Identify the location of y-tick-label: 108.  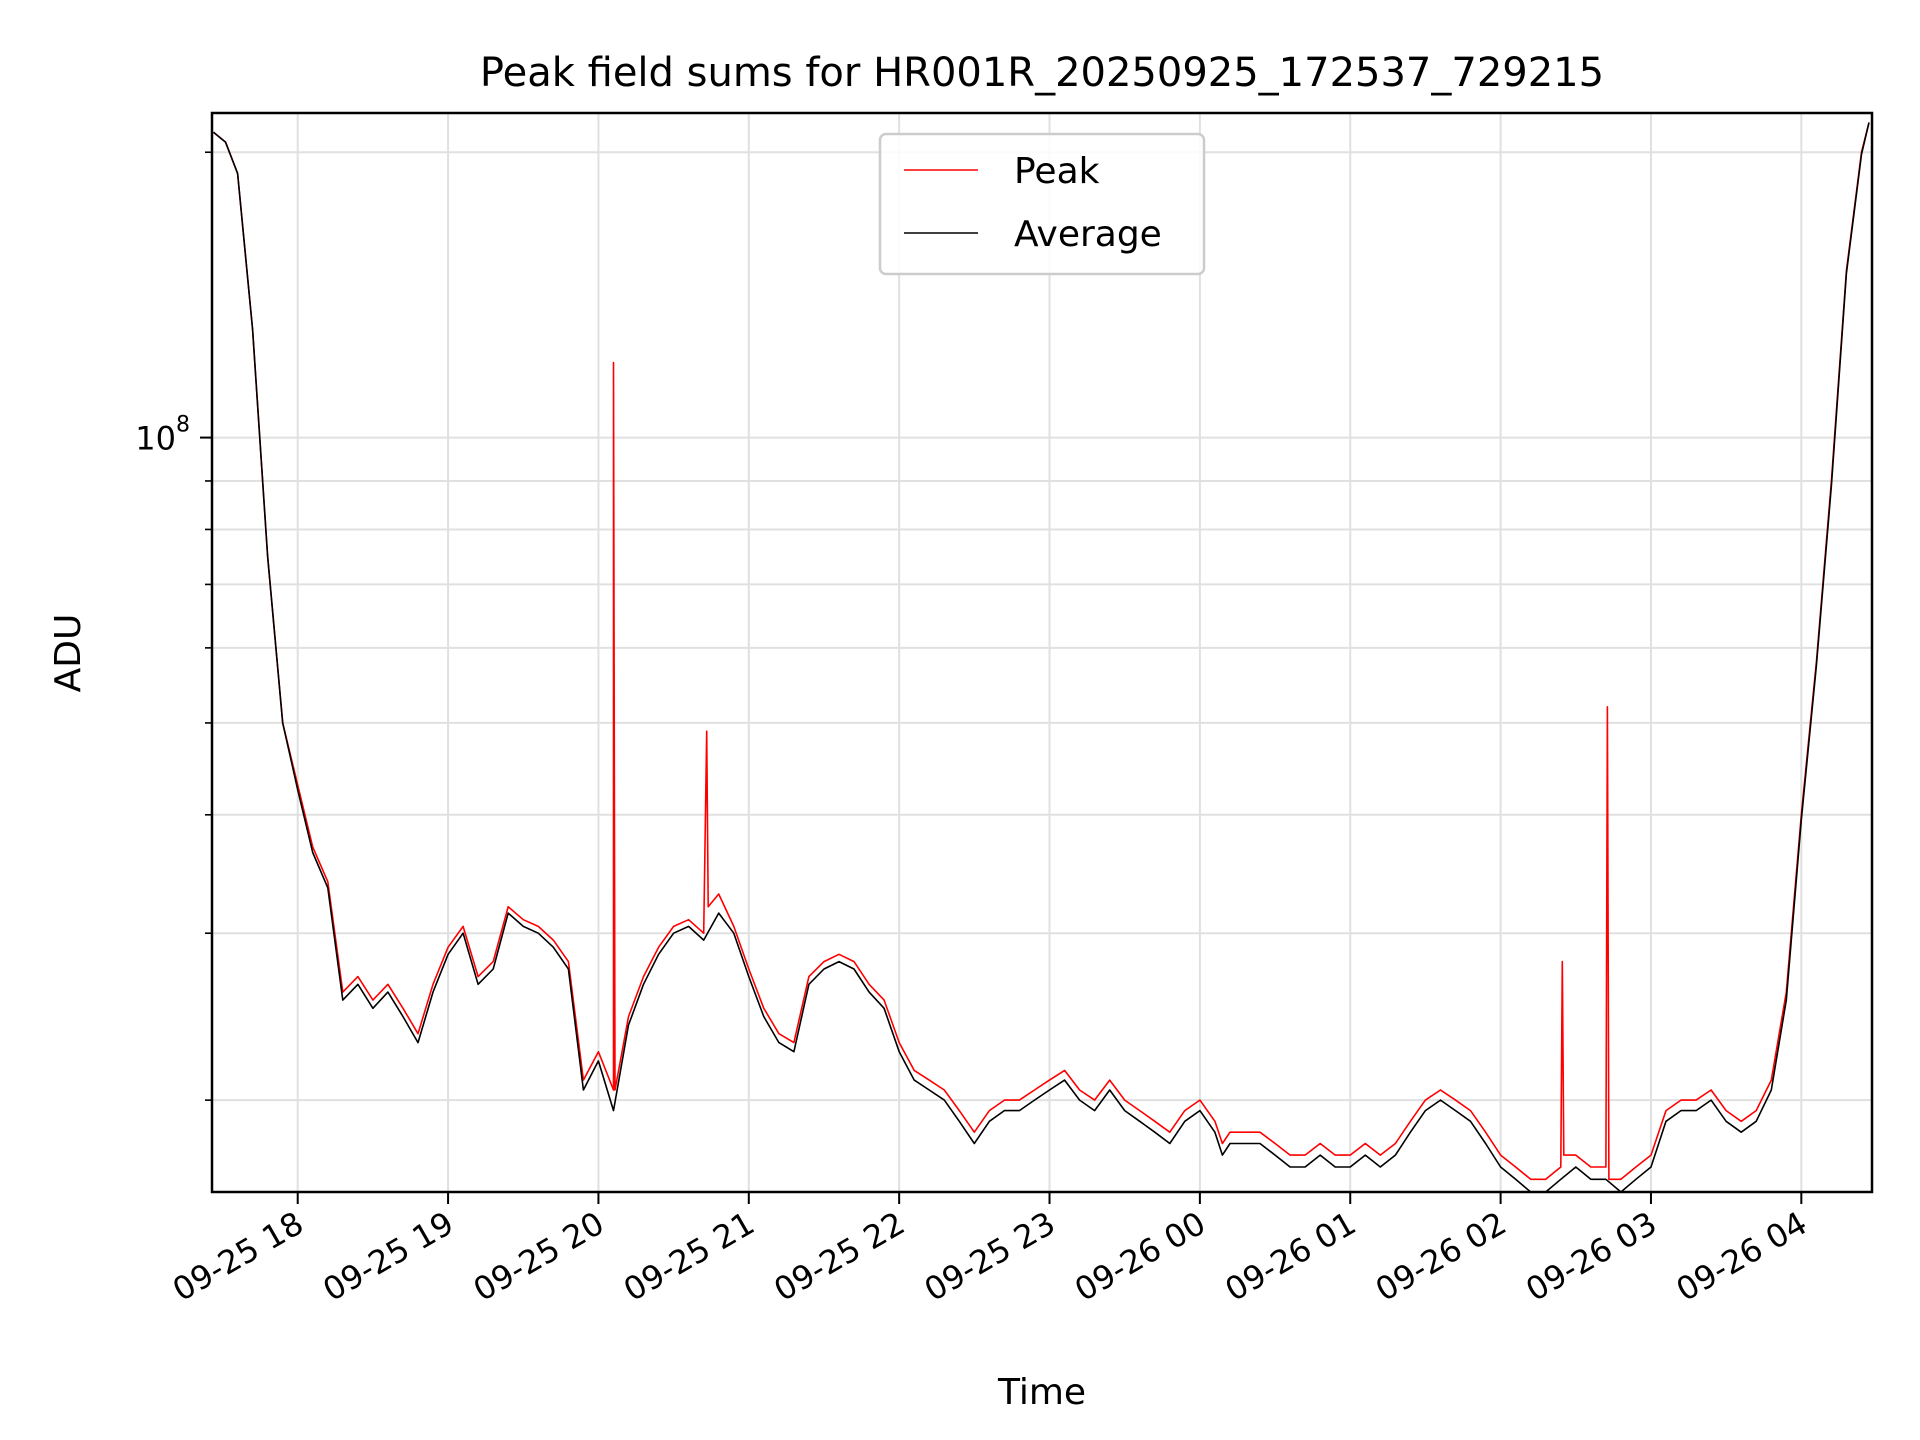
(162, 435).